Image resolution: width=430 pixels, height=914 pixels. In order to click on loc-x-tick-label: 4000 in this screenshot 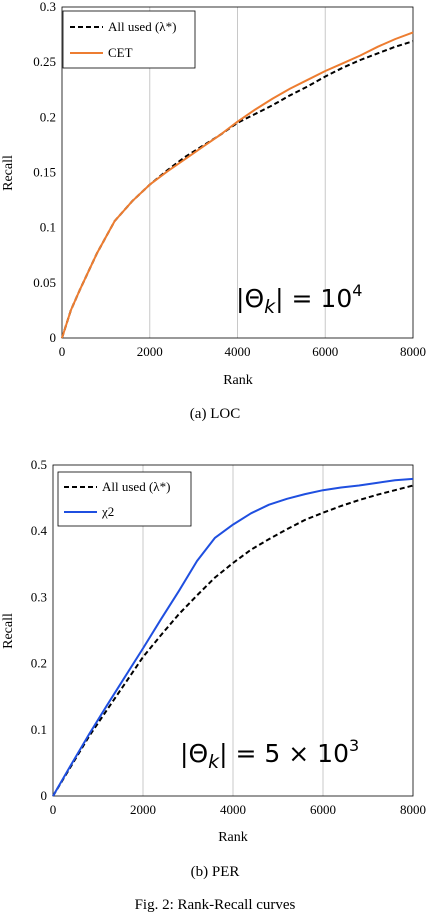, I will do `click(238, 351)`.